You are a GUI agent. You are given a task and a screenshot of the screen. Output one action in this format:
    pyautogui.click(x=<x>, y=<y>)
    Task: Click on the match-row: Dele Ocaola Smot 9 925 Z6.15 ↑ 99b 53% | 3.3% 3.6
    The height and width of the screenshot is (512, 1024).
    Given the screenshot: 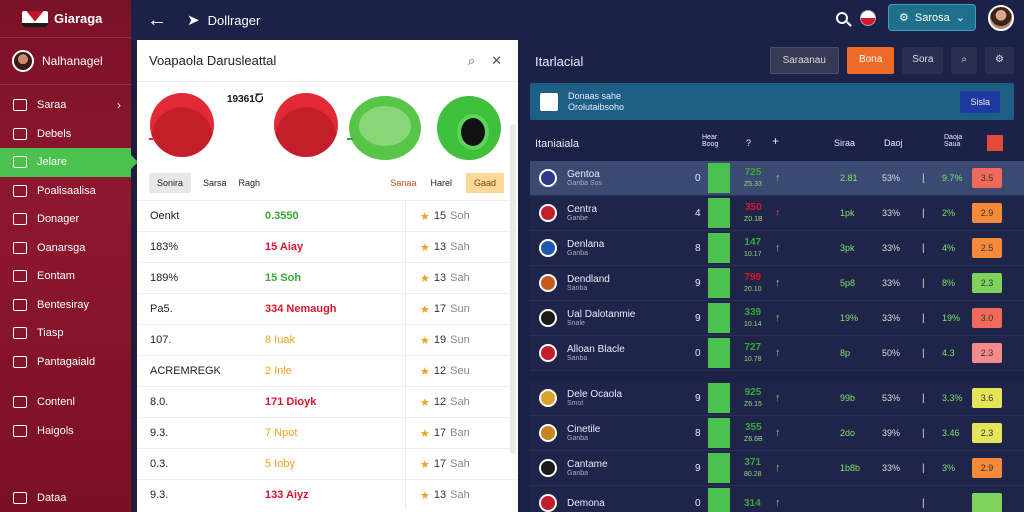 What is the action you would take?
    pyautogui.click(x=777, y=398)
    